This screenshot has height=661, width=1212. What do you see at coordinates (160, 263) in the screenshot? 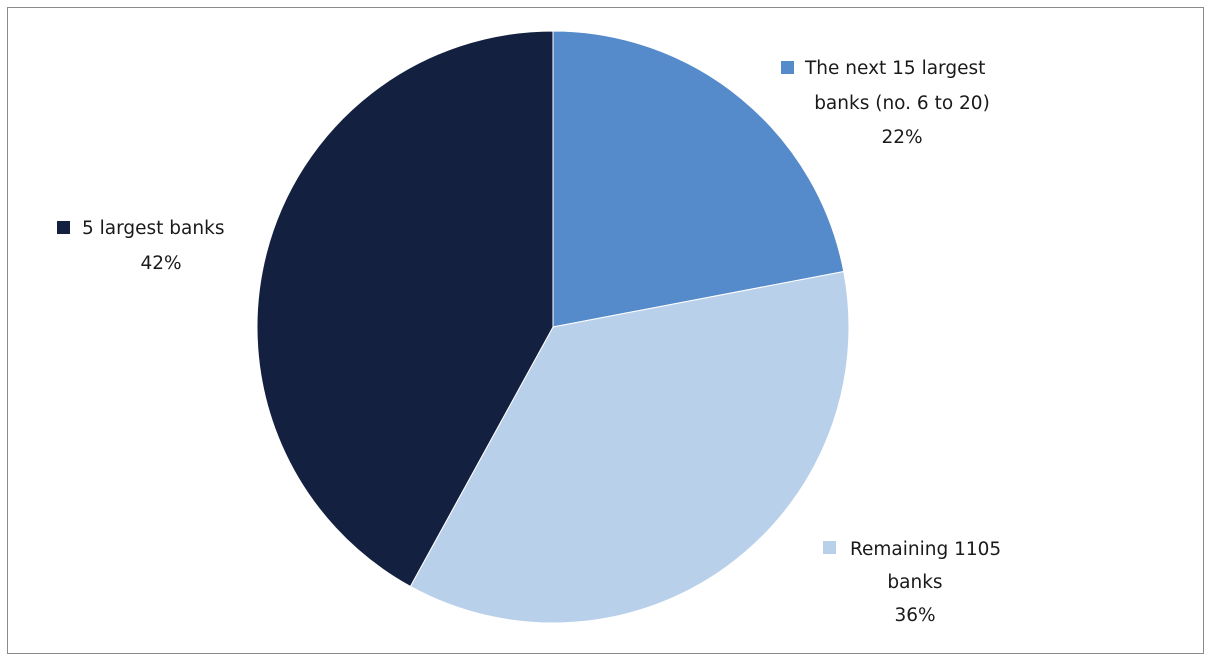
I see `slice-2-value-label: 42%` at bounding box center [160, 263].